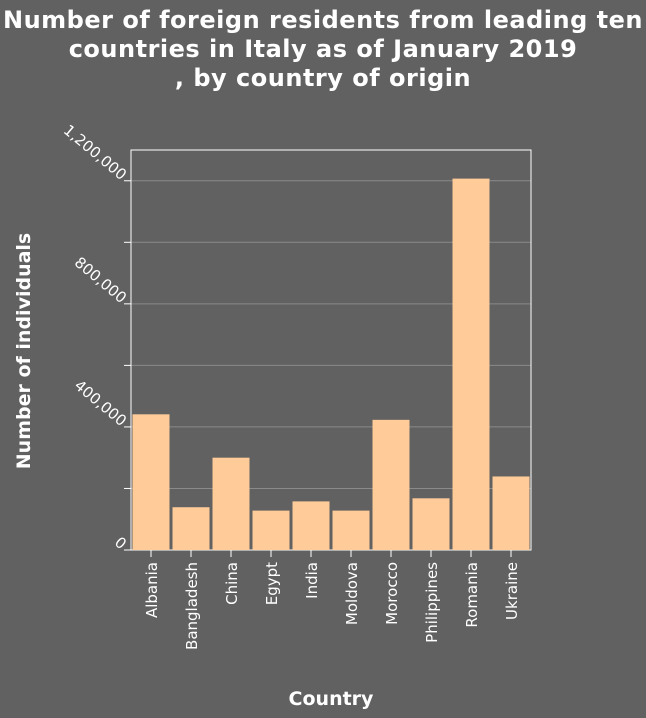  What do you see at coordinates (351, 530) in the screenshot?
I see `bar-moldova` at bounding box center [351, 530].